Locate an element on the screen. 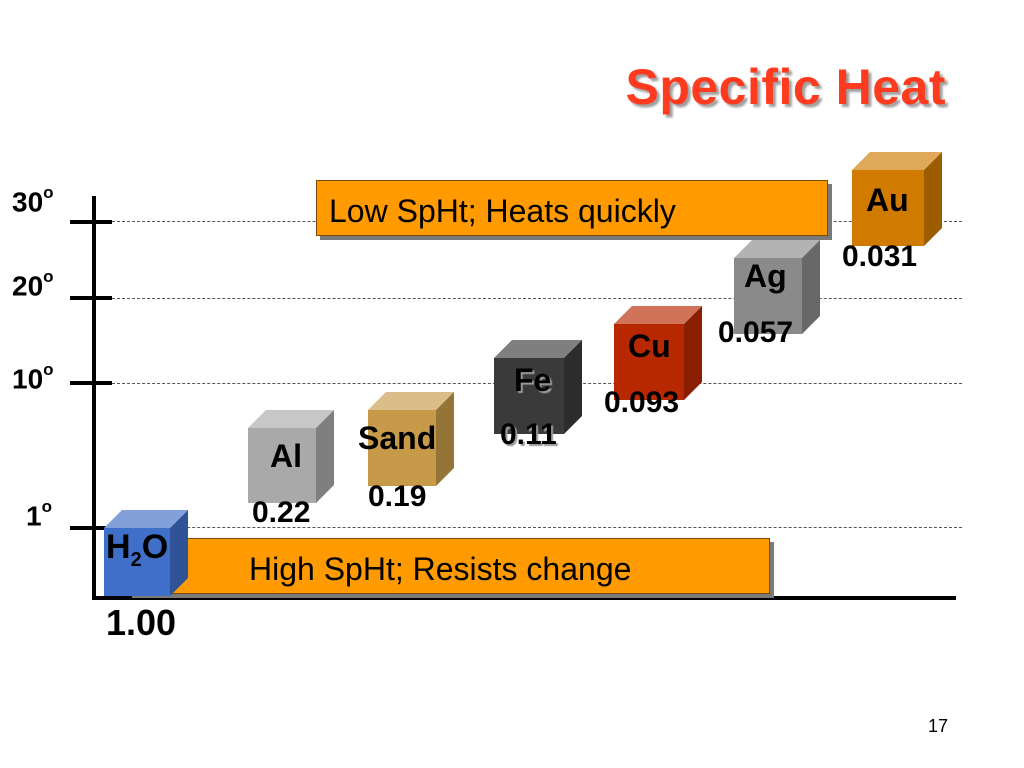 This screenshot has height=768, width=1024. cube-shape-h2o is located at coordinates (146, 553).